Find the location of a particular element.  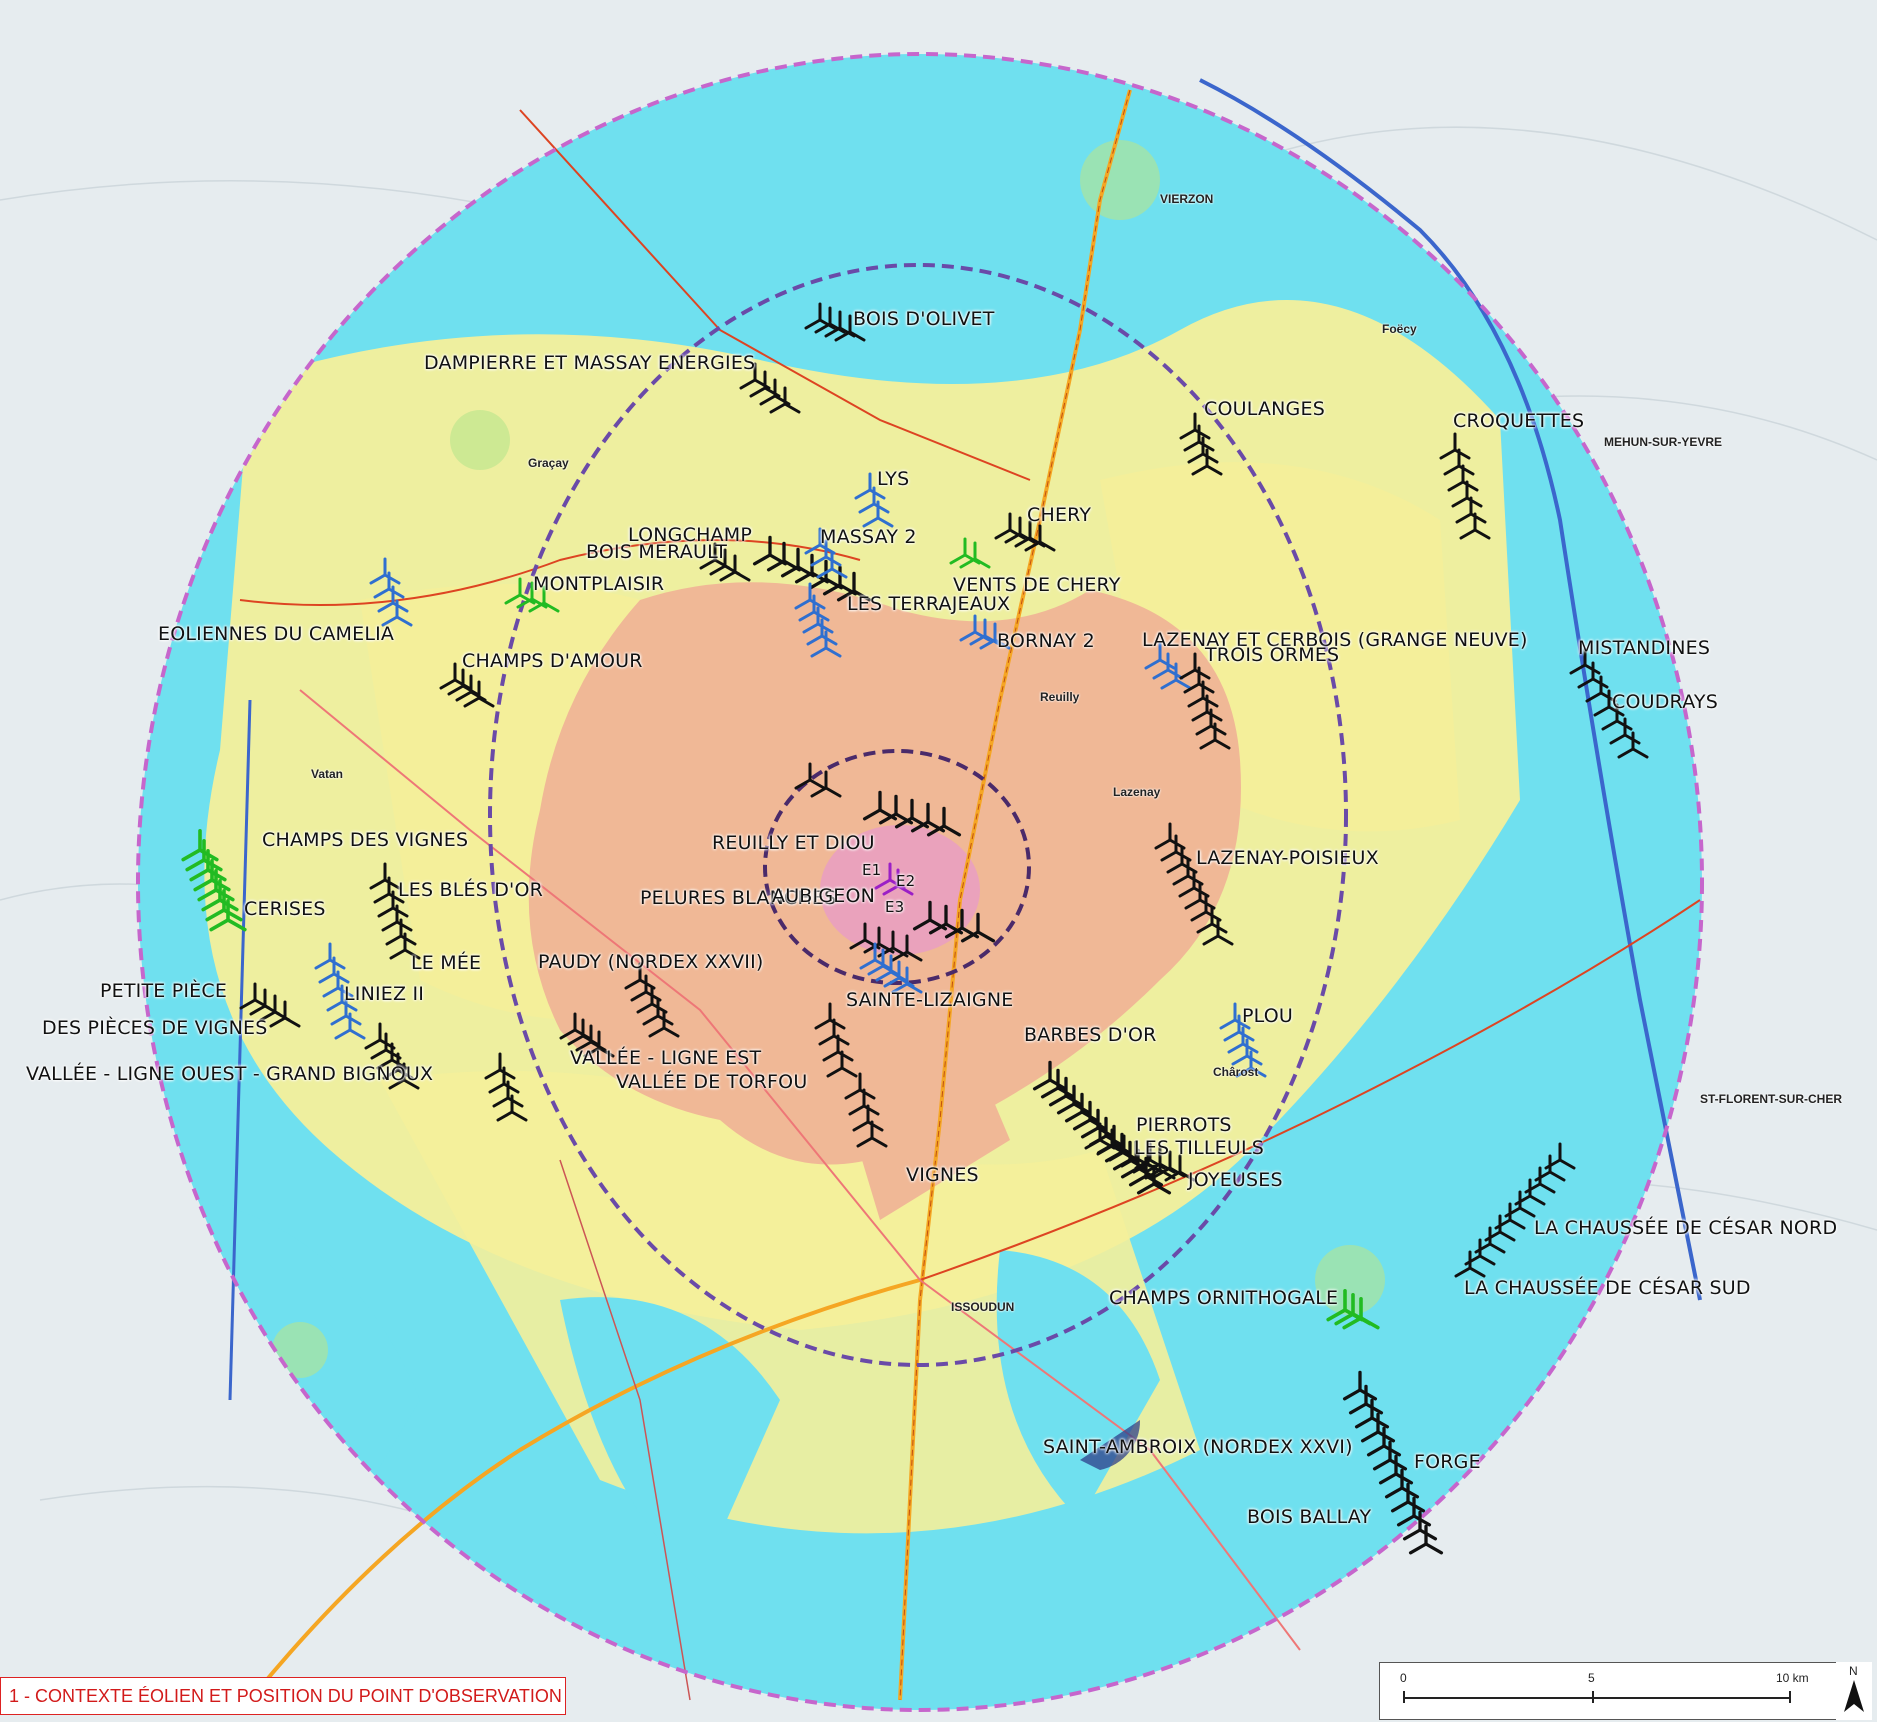

label-trois-ormes: TROIS ORMES is located at coordinates (1272, 655).